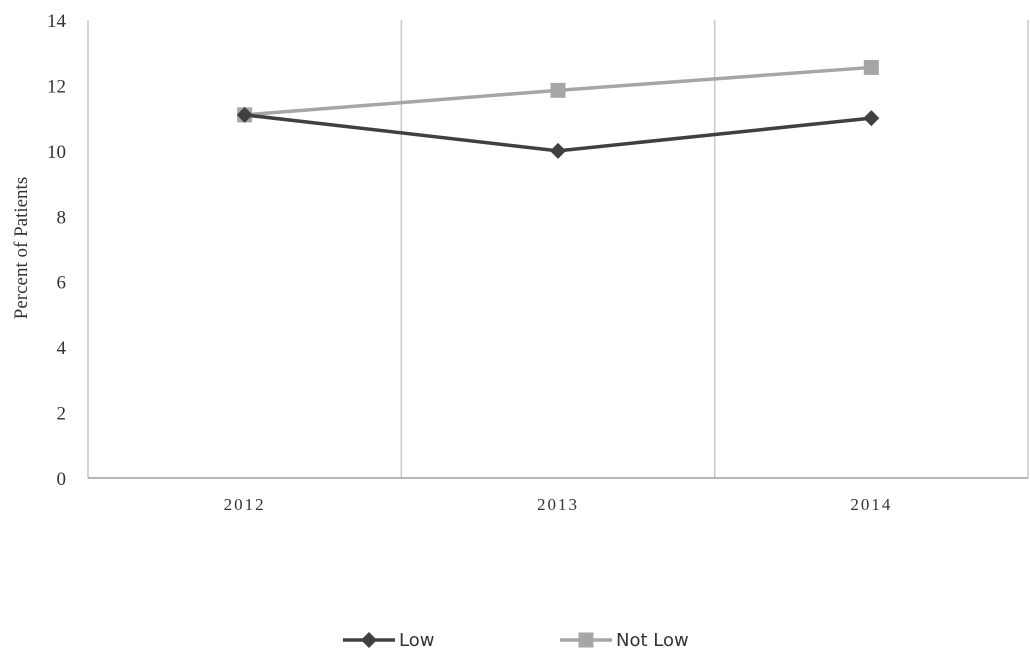  I want to click on legend-label: Not Low, so click(652, 640).